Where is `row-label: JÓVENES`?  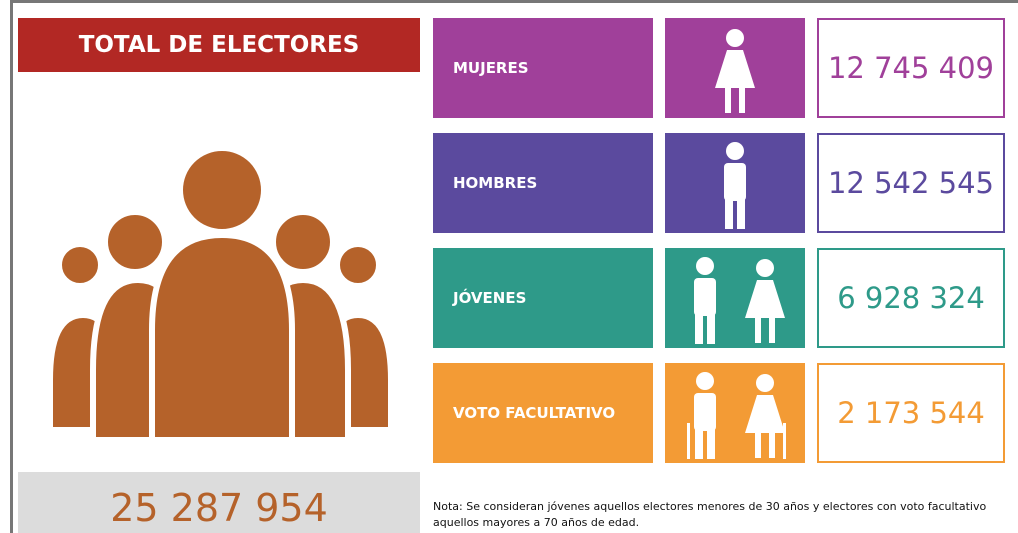
row-label: JÓVENES is located at coordinates (543, 298).